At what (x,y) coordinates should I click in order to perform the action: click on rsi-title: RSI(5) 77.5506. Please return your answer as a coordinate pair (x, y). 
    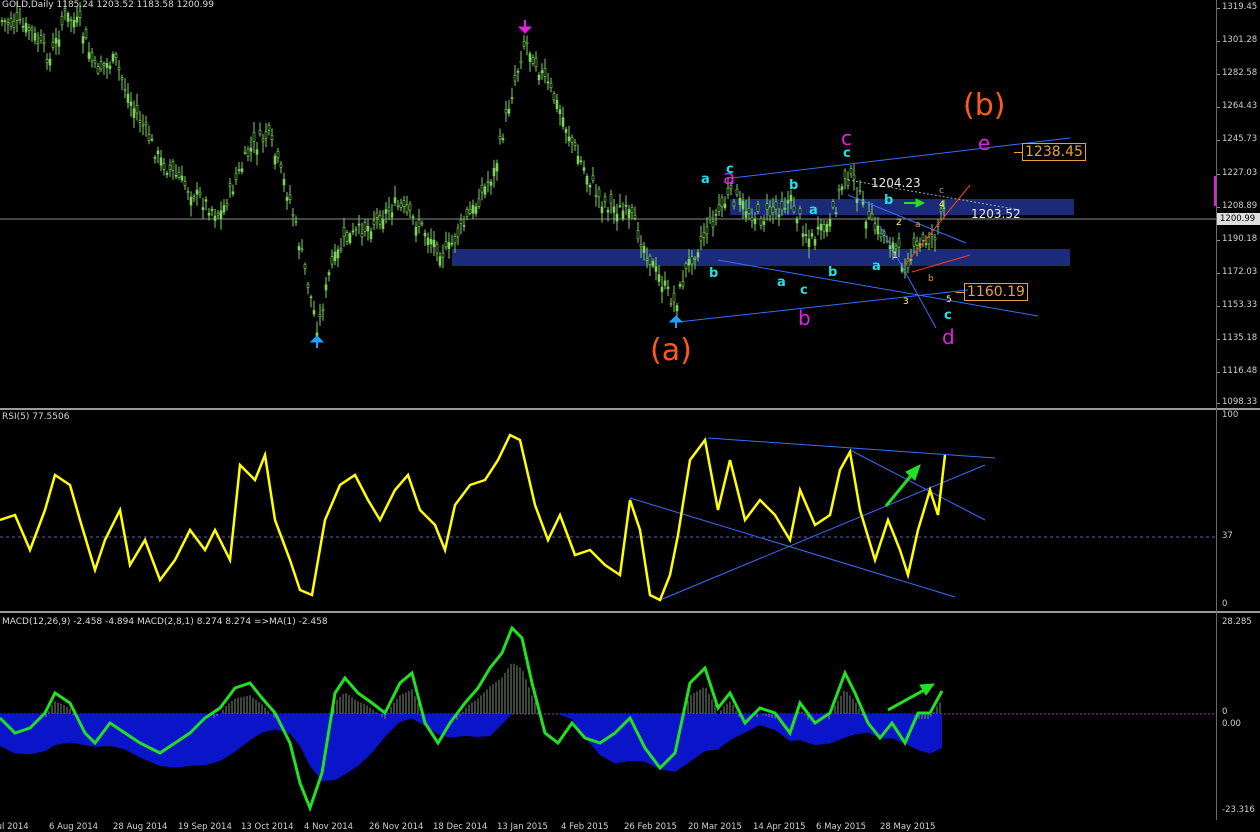
    Looking at the image, I should click on (36, 417).